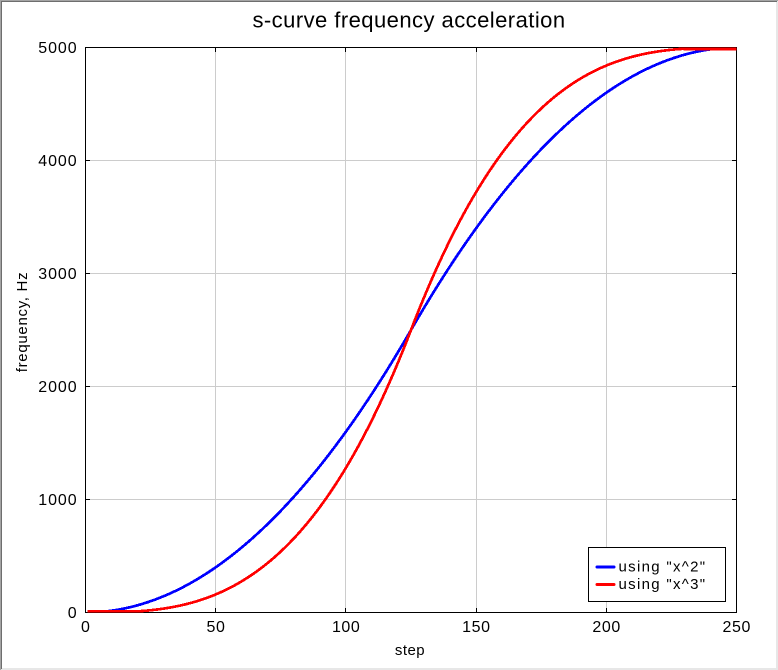 The image size is (778, 670). What do you see at coordinates (476, 627) in the screenshot?
I see `svg-text: 150` at bounding box center [476, 627].